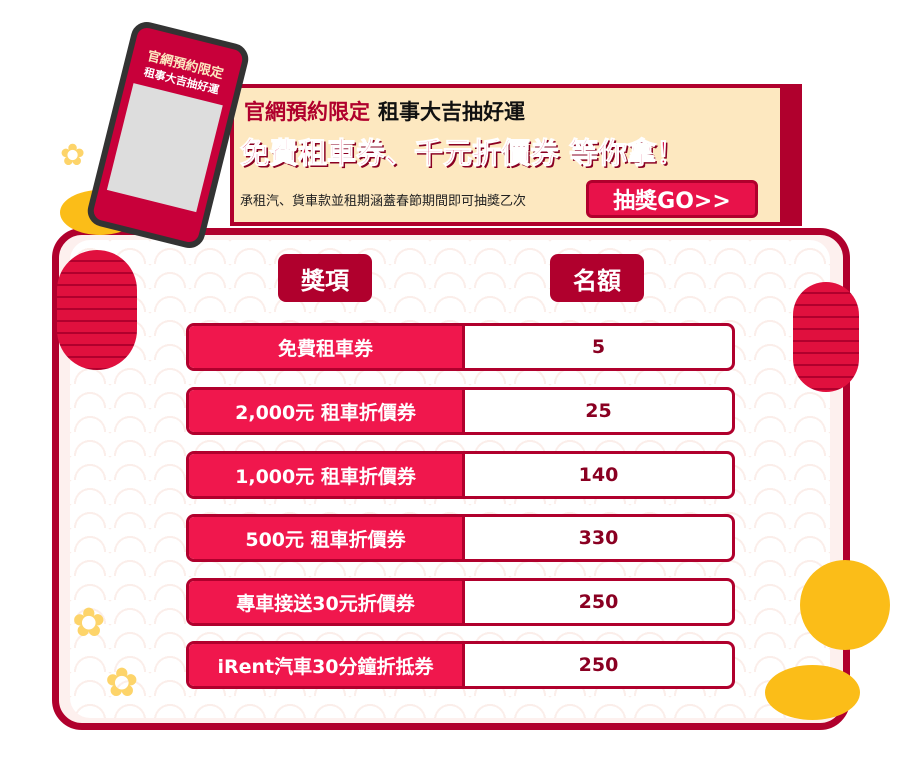 The width and height of the screenshot is (900, 770). I want to click on table-row: 免費租車券 5, so click(460, 347).